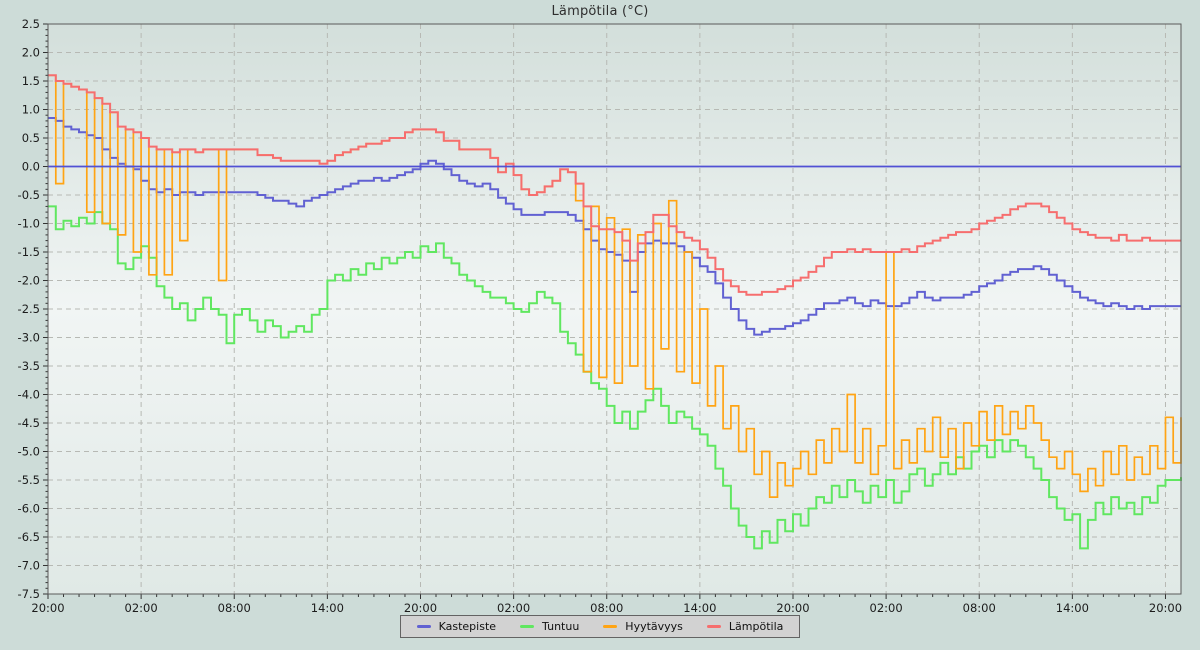  Describe the element at coordinates (29, 423) in the screenshot. I see `svg-text: -4.5` at that location.